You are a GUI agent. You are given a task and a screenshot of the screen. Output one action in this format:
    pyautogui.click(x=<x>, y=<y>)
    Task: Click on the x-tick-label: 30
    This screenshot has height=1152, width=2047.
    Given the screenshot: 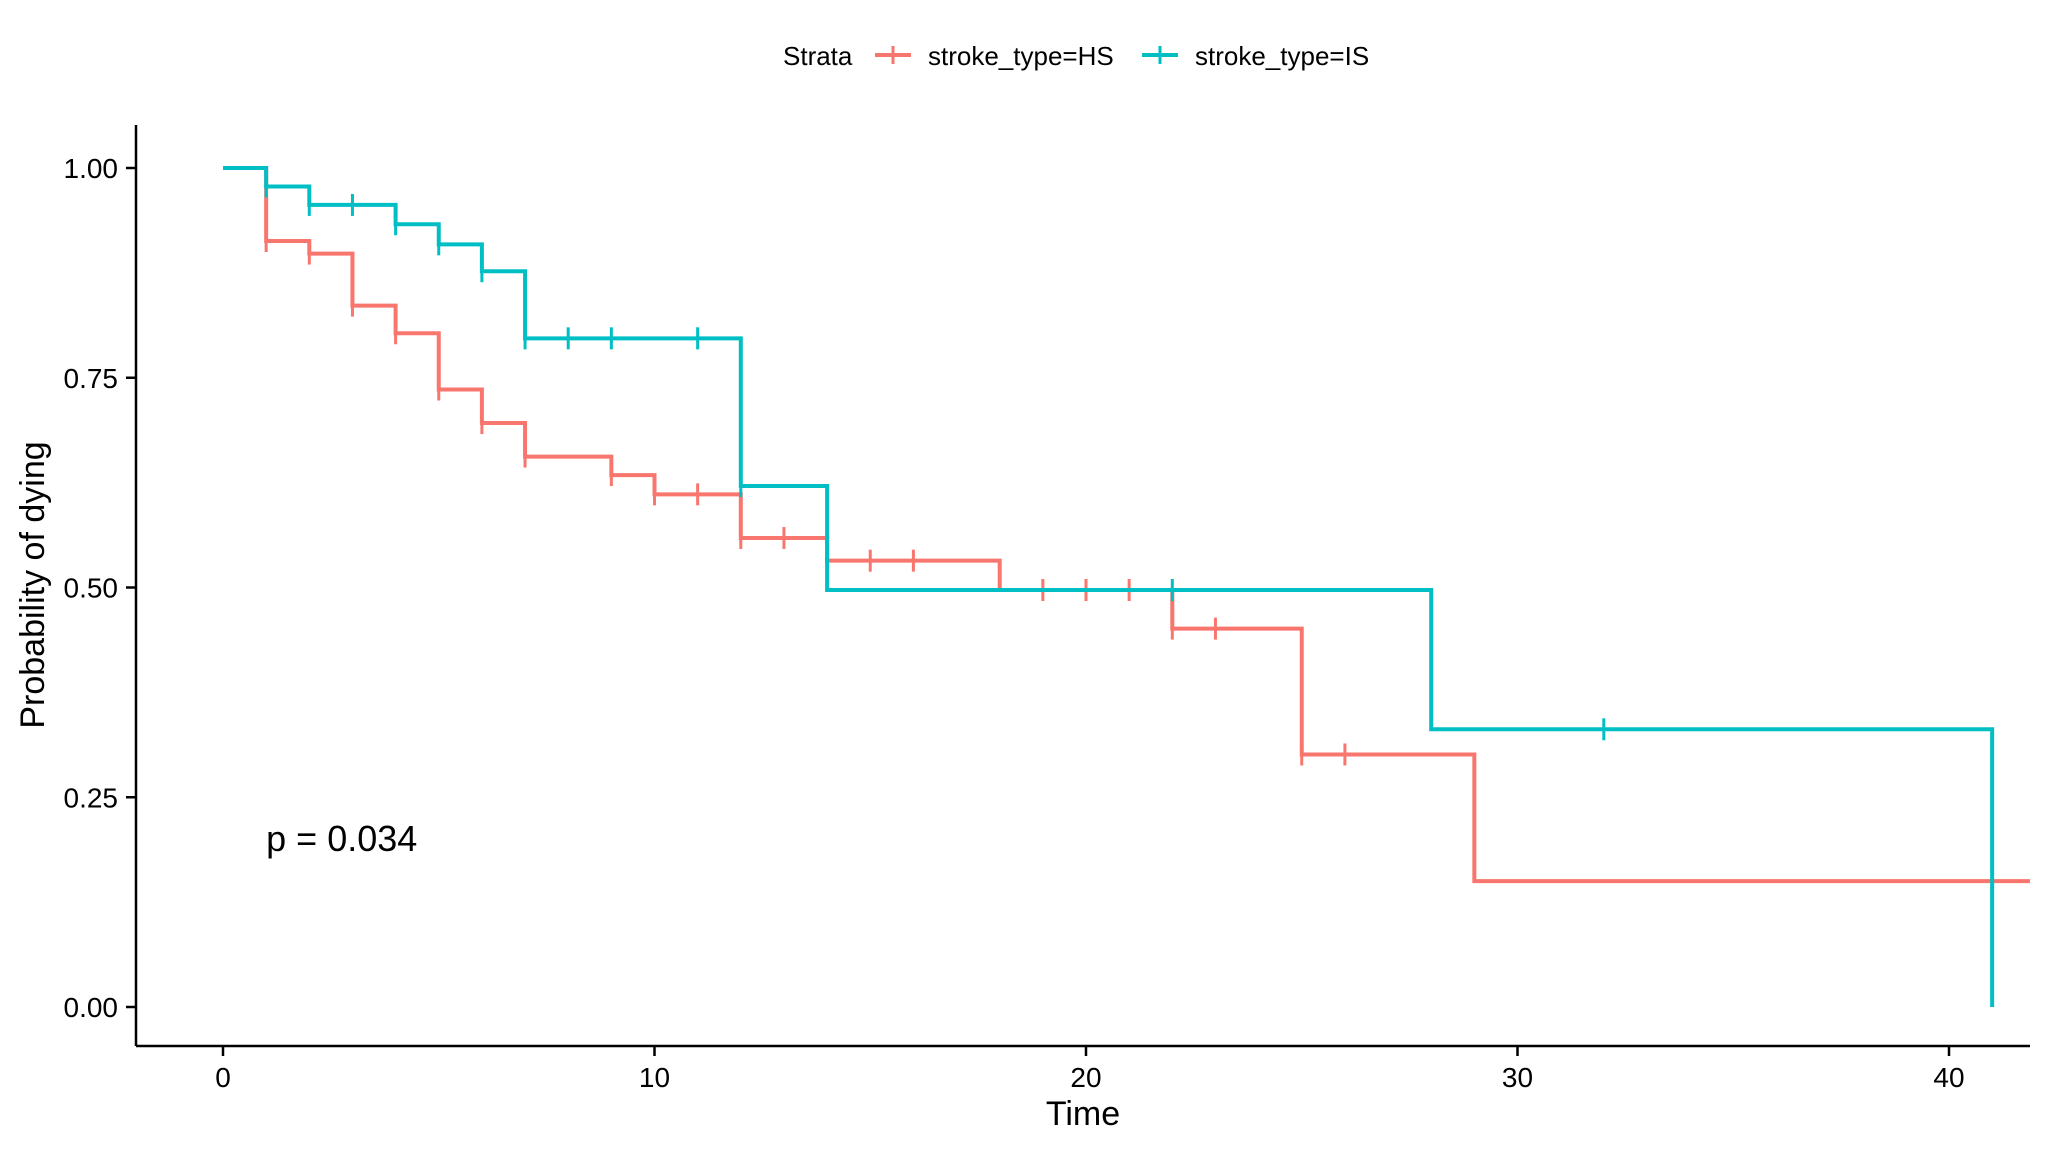 What is the action you would take?
    pyautogui.click(x=1517, y=1077)
    